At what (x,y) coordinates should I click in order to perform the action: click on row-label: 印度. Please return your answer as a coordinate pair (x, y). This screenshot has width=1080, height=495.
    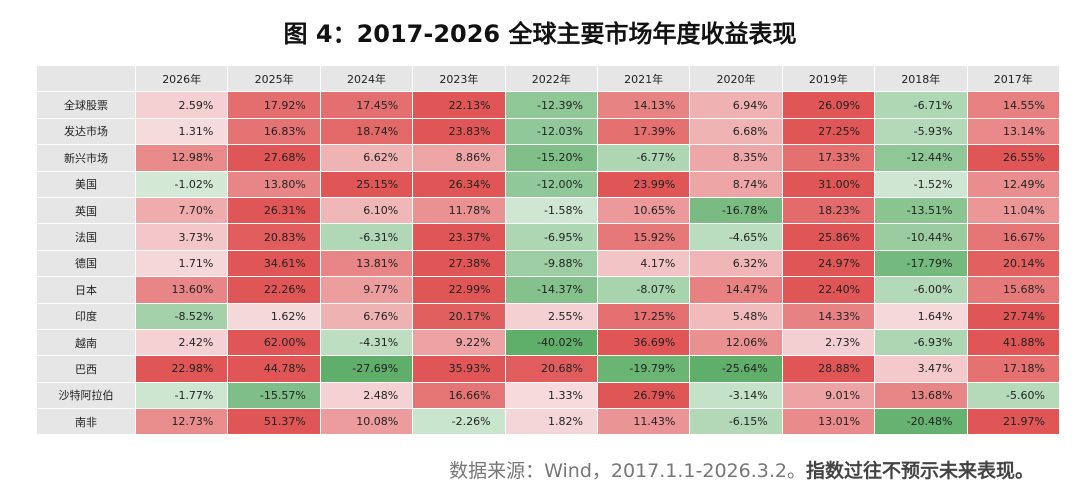
    Looking at the image, I should click on (86, 316).